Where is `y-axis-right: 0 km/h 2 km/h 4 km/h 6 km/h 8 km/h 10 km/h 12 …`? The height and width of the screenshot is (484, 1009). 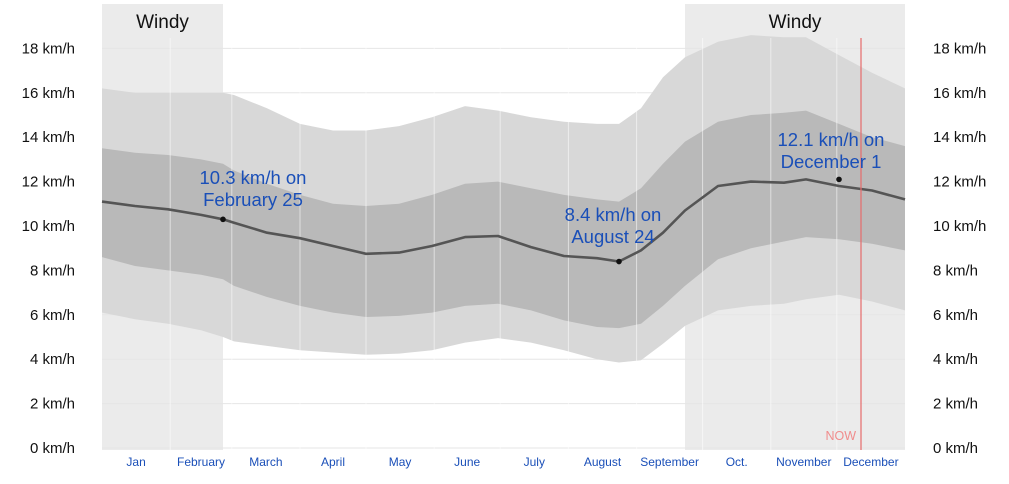 y-axis-right: 0 km/h 2 km/h 4 km/h 6 km/h 8 km/h 10 km/h 12 … is located at coordinates (959, 248).